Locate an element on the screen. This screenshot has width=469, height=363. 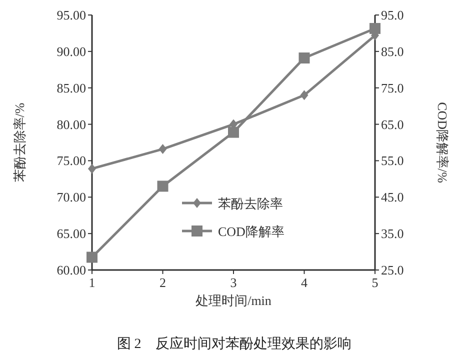
y2-tick-label: 95.0 is located at coordinates (392, 15).